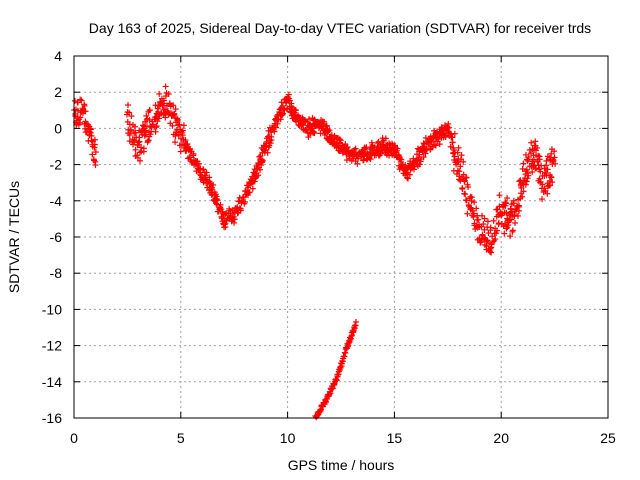  Describe the element at coordinates (56, 273) in the screenshot. I see `y-tick-label: -8` at that location.